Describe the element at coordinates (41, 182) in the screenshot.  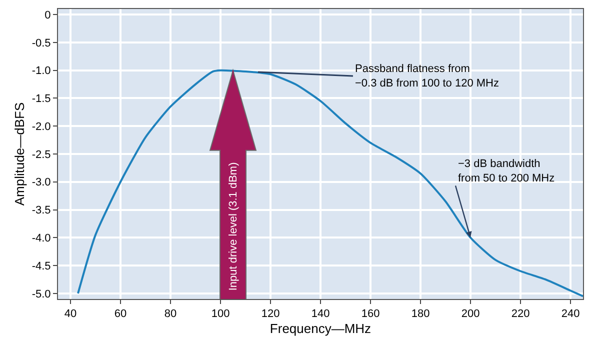
I see `y-tick-label: -3.0` at that location.